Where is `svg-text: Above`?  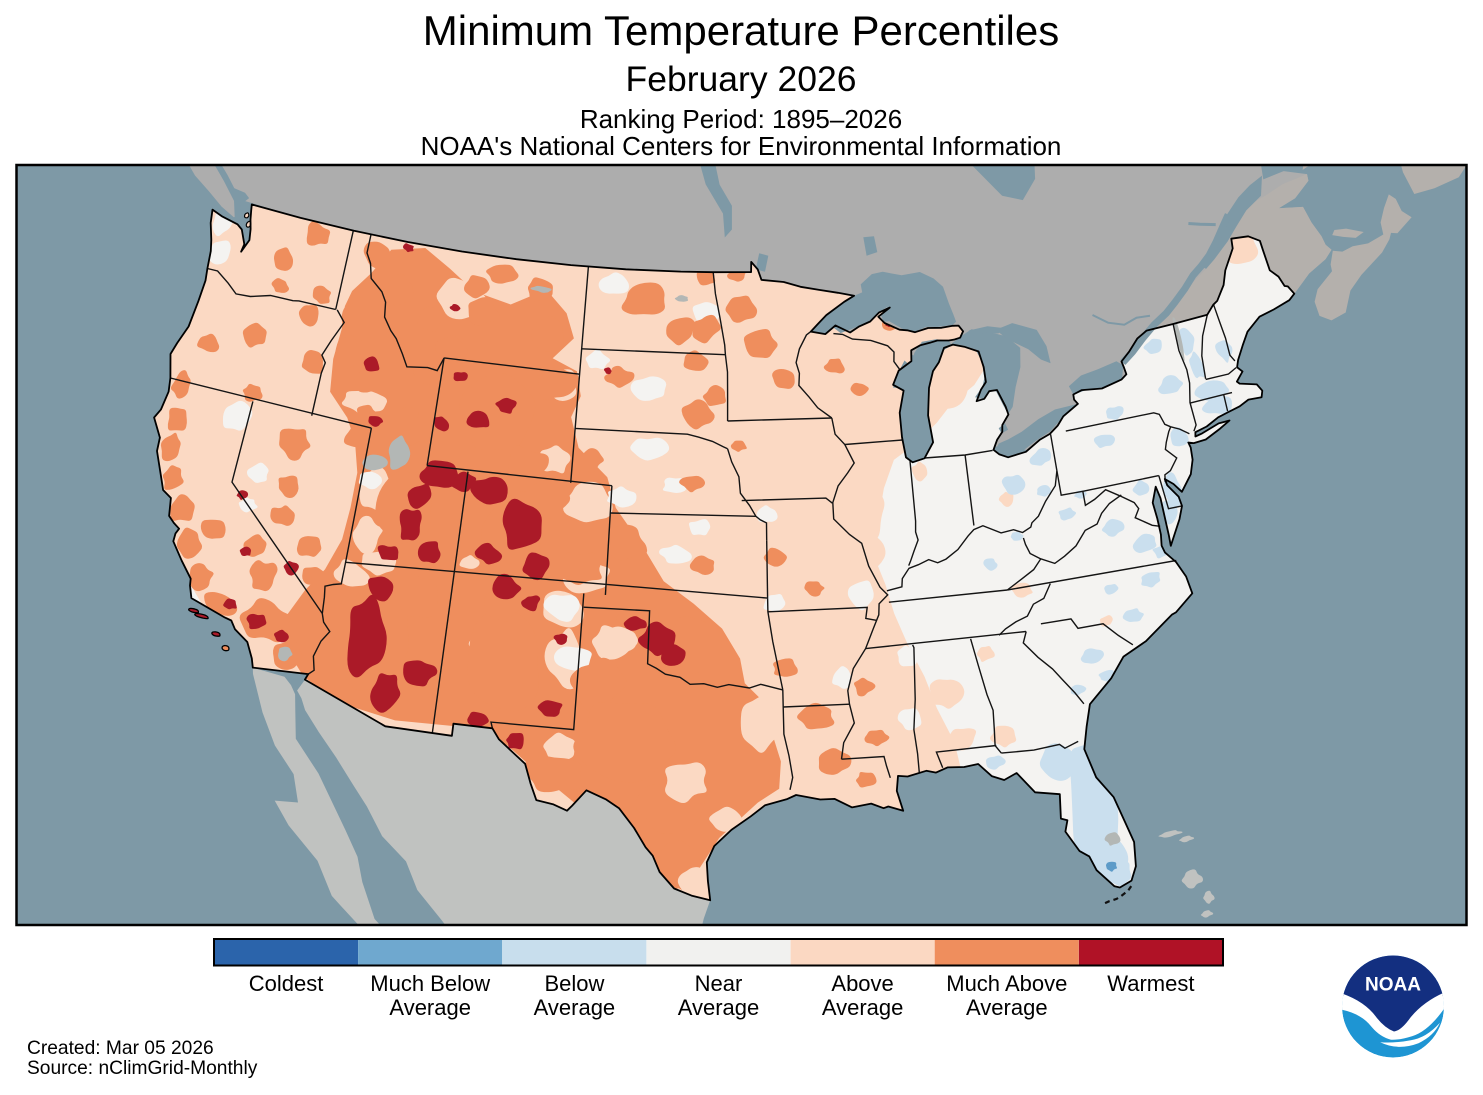
svg-text: Above is located at coordinates (862, 983).